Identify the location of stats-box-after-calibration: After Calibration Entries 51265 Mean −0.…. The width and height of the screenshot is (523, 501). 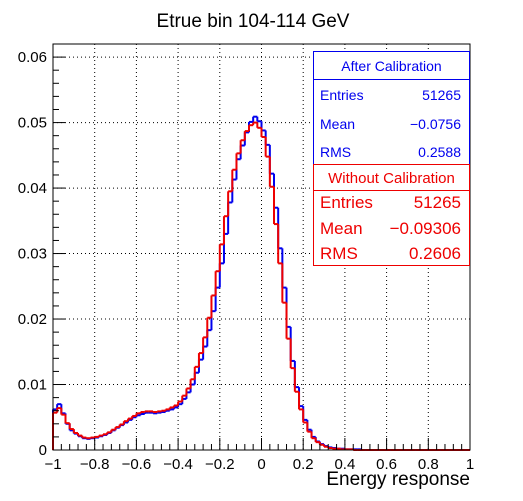
(391, 108).